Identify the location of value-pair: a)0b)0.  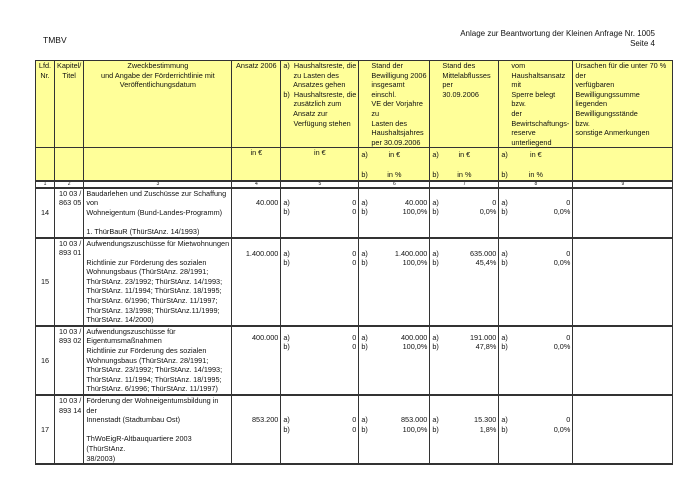
(320, 360).